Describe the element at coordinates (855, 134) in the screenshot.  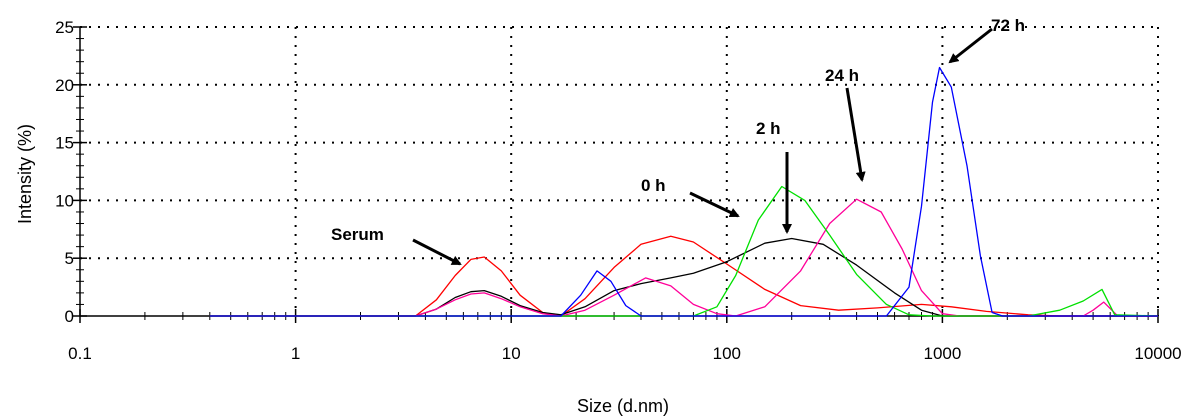
I see `annotation-24h-arrow` at that location.